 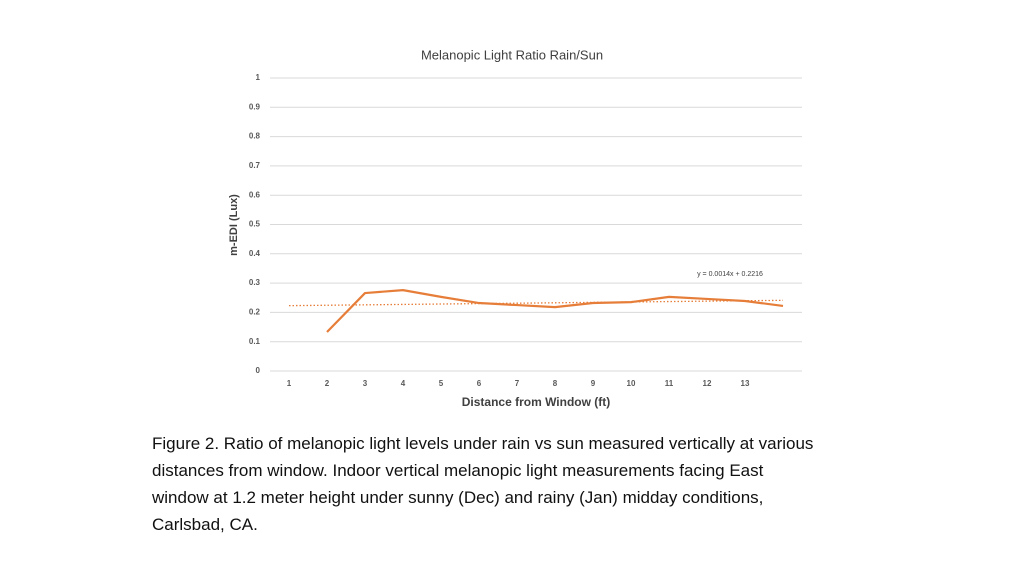 What do you see at coordinates (327, 383) in the screenshot?
I see `x-tick-label: 2` at bounding box center [327, 383].